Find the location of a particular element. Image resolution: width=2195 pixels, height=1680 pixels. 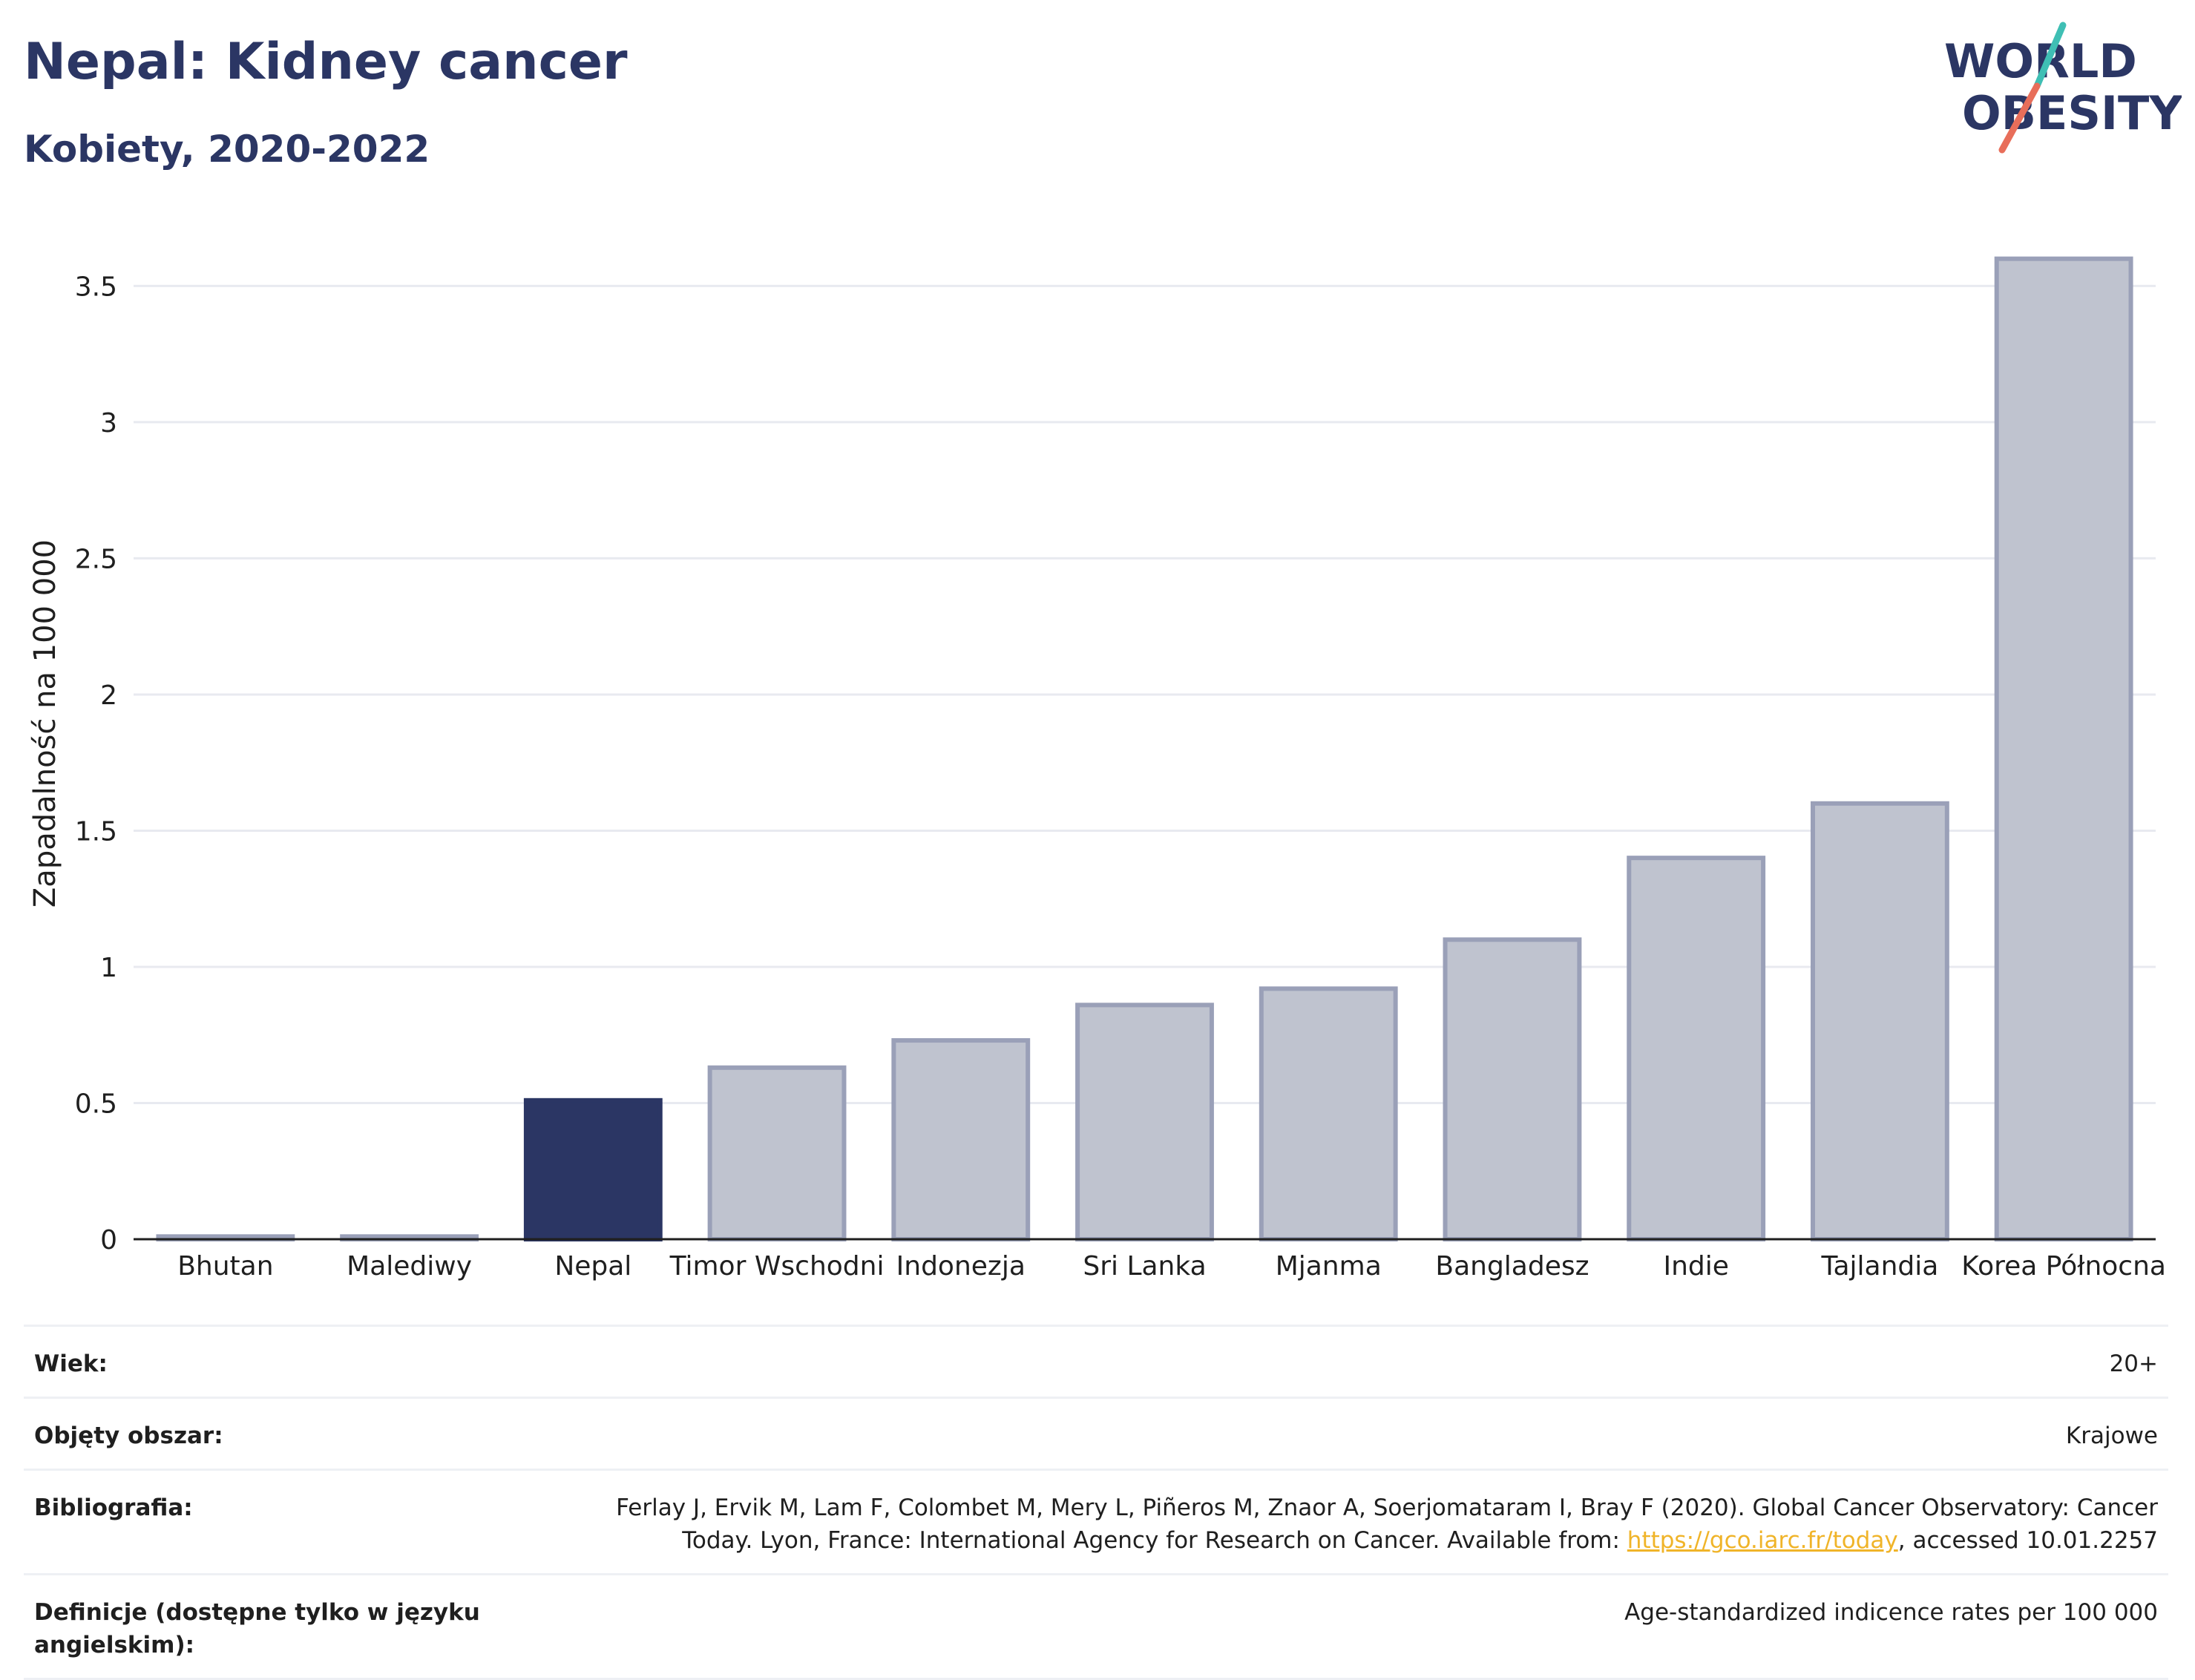

bar-indie is located at coordinates (1697, 1049).